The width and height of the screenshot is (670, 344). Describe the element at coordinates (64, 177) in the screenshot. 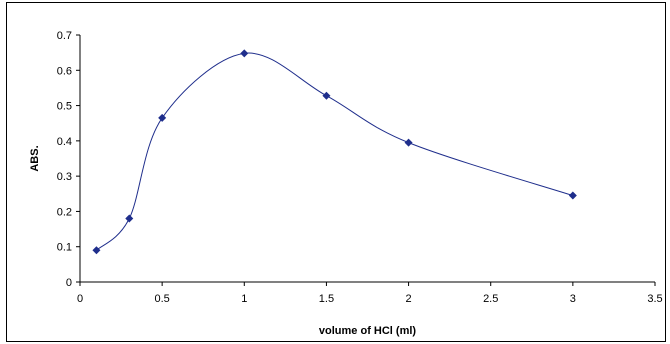

I see `y-tick-label: 0.3` at that location.